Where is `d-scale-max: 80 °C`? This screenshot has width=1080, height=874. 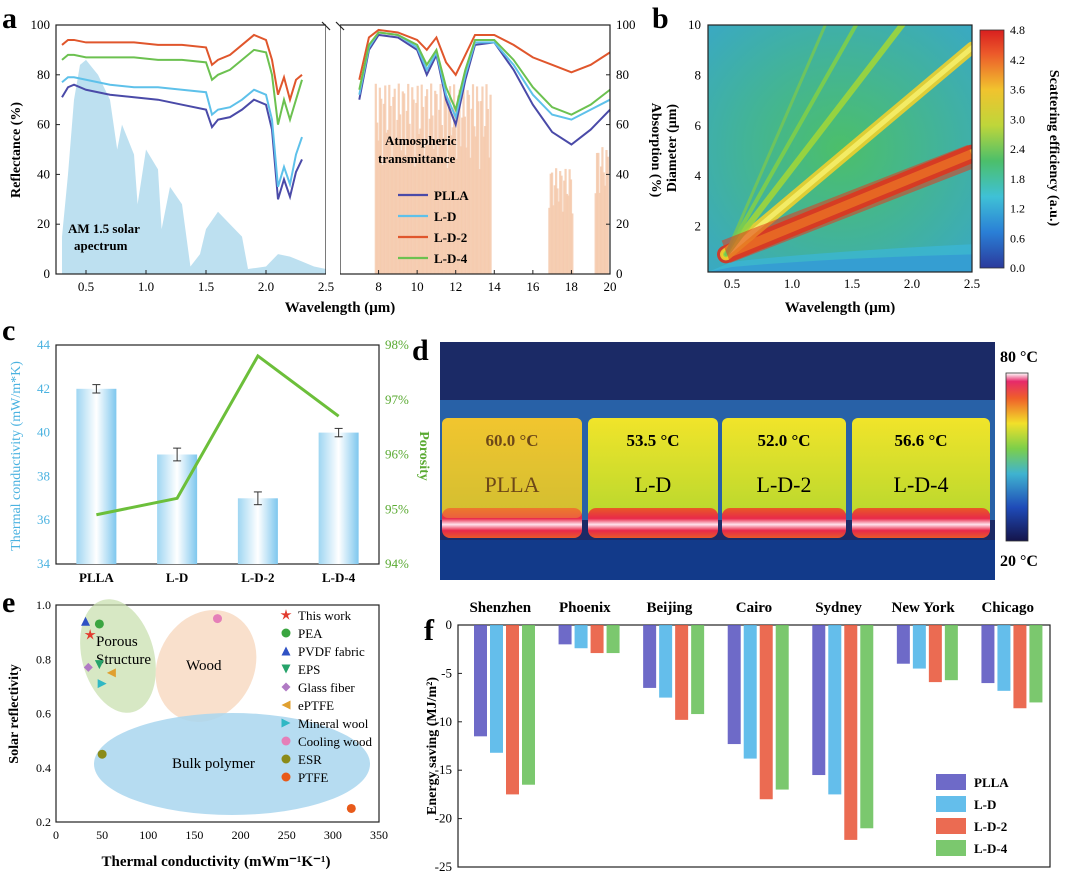 d-scale-max: 80 °C is located at coordinates (1019, 357).